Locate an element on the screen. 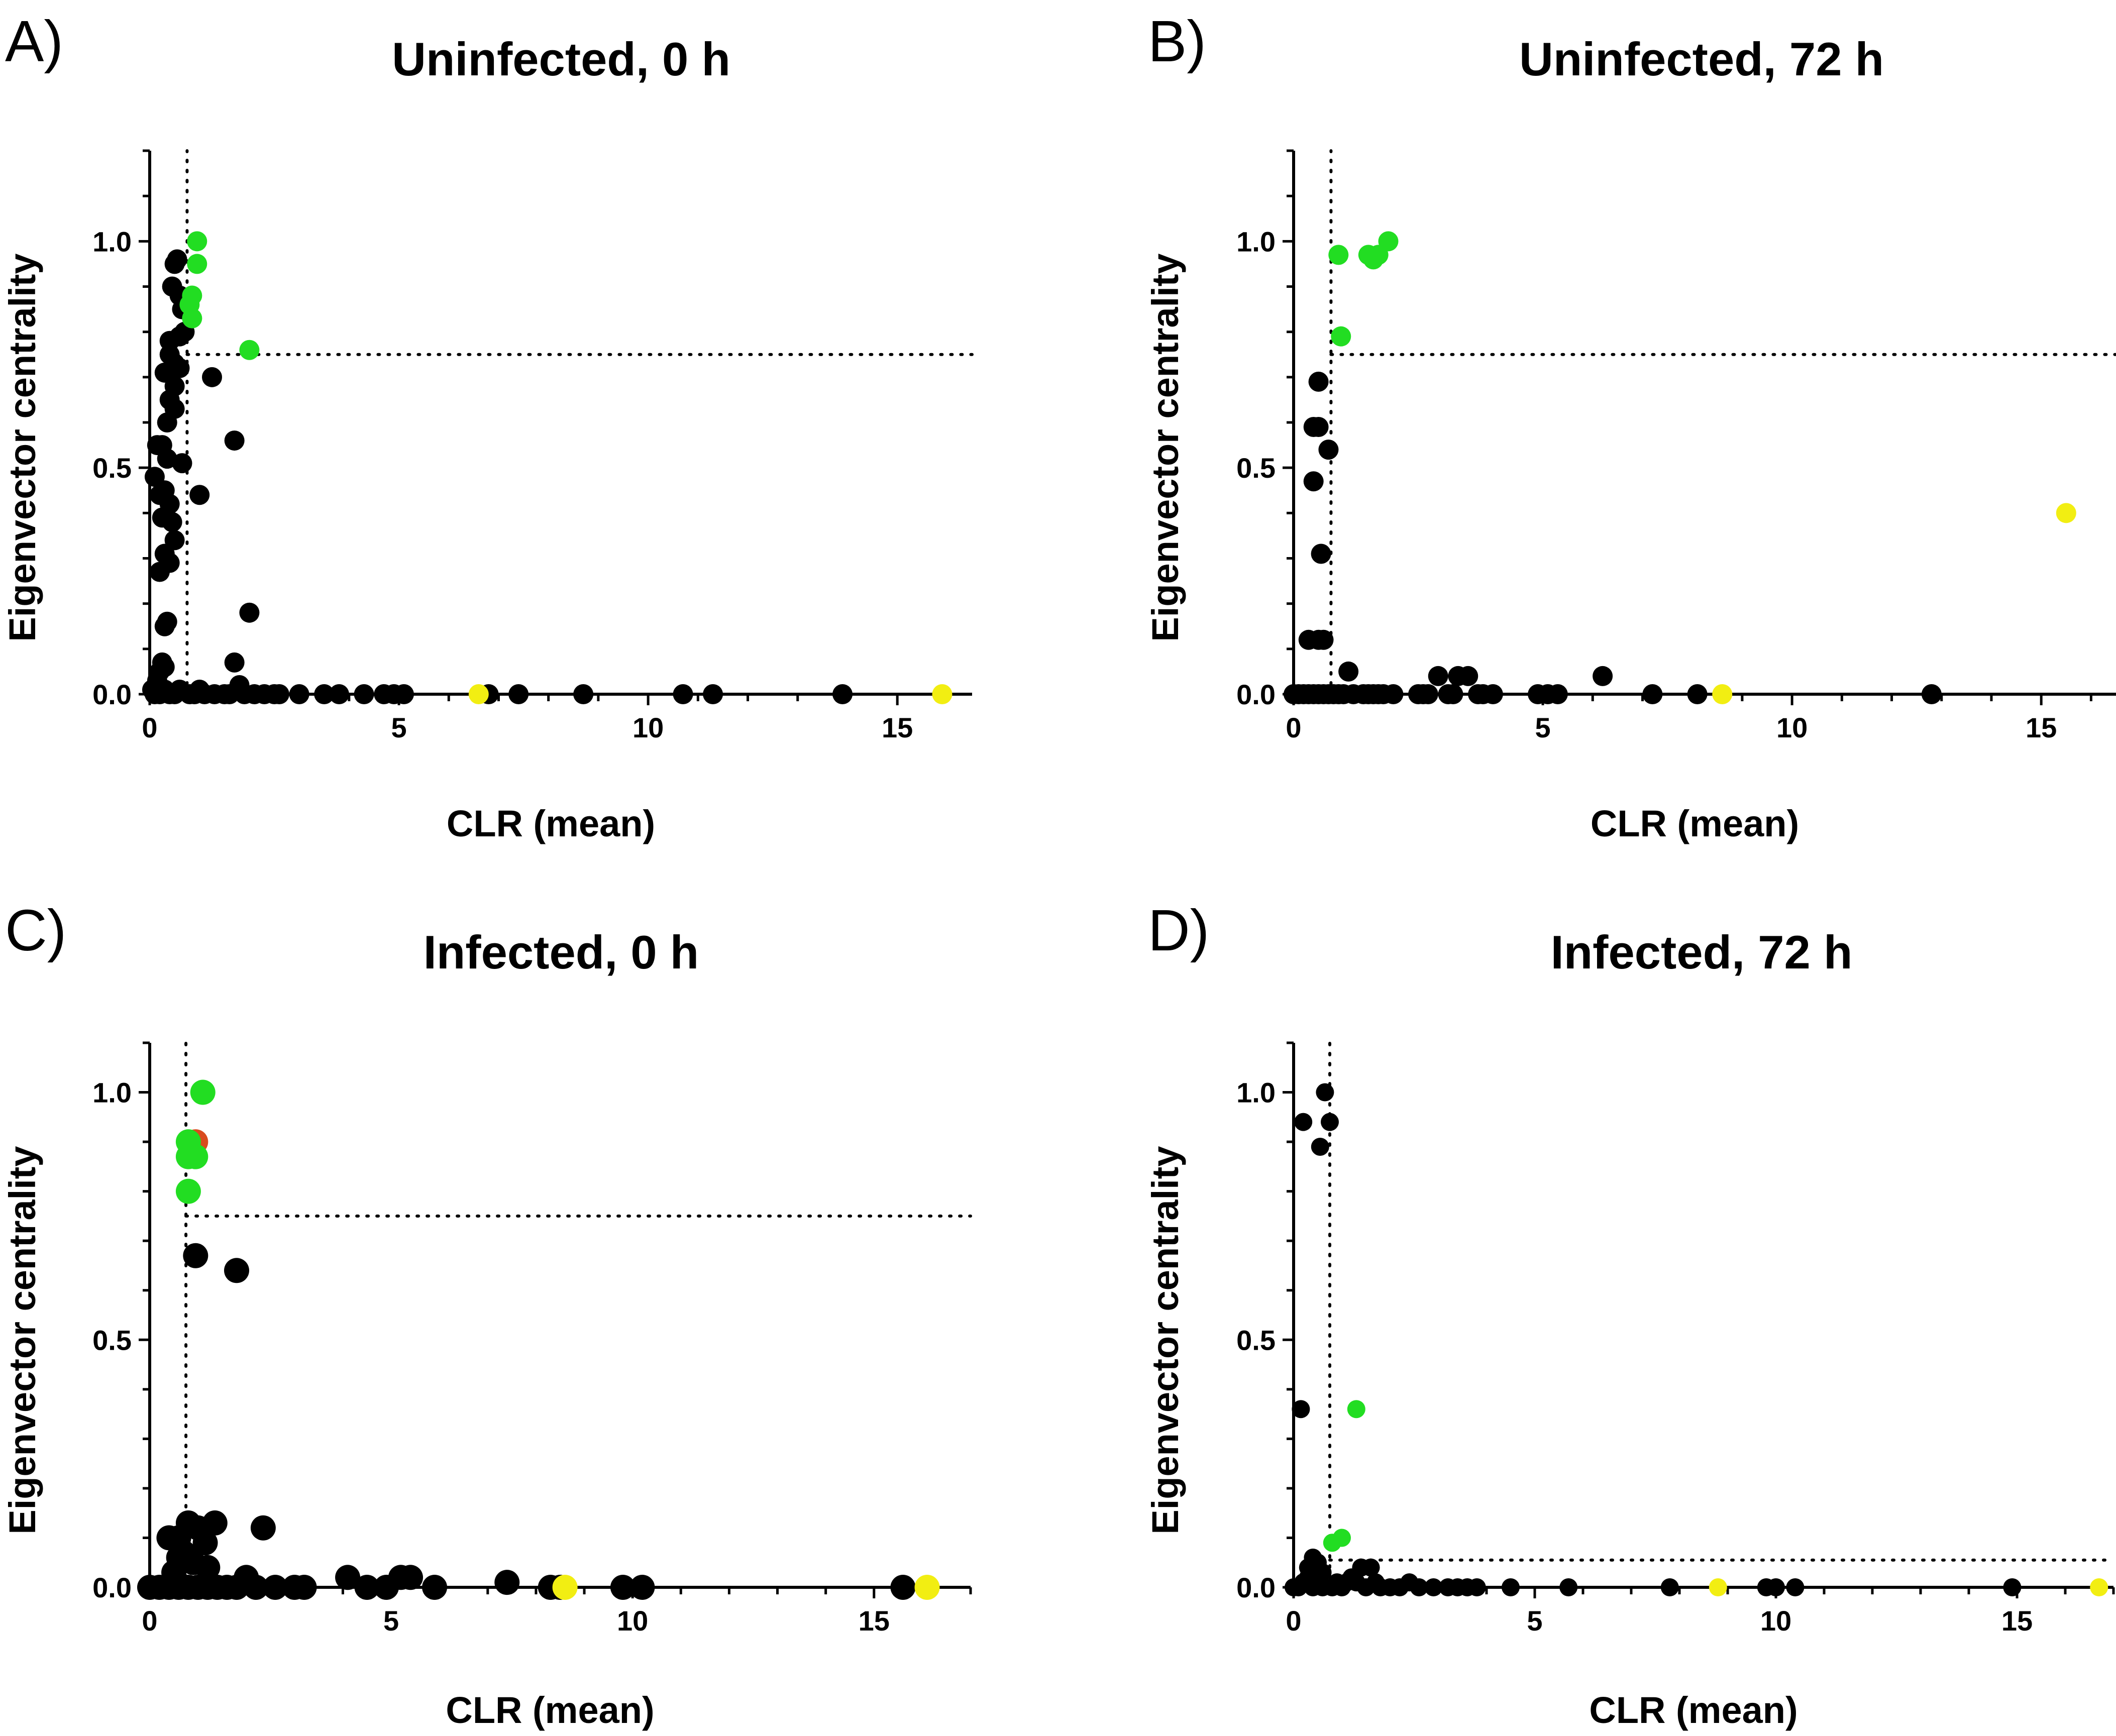 This screenshot has width=2116, height=1736. chart-a-x-tick-label: 0 is located at coordinates (149, 727).